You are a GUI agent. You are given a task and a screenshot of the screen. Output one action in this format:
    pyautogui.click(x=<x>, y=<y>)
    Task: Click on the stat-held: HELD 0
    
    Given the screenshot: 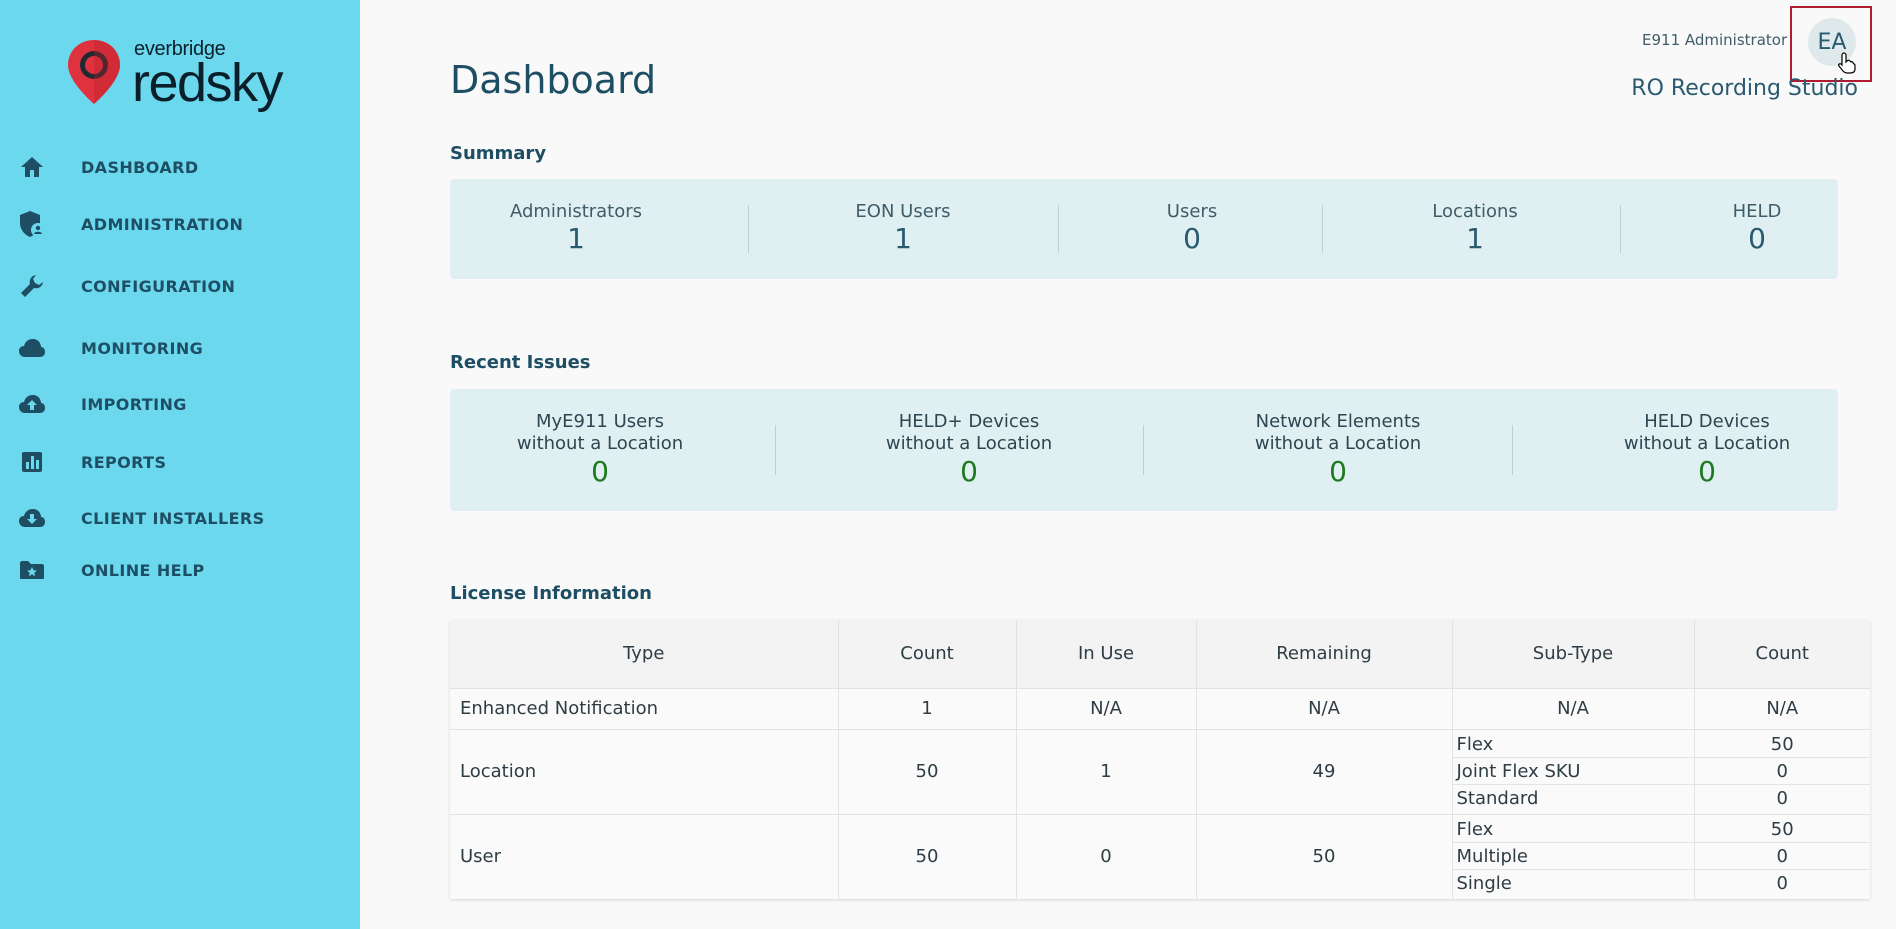 What is the action you would take?
    pyautogui.click(x=1757, y=228)
    